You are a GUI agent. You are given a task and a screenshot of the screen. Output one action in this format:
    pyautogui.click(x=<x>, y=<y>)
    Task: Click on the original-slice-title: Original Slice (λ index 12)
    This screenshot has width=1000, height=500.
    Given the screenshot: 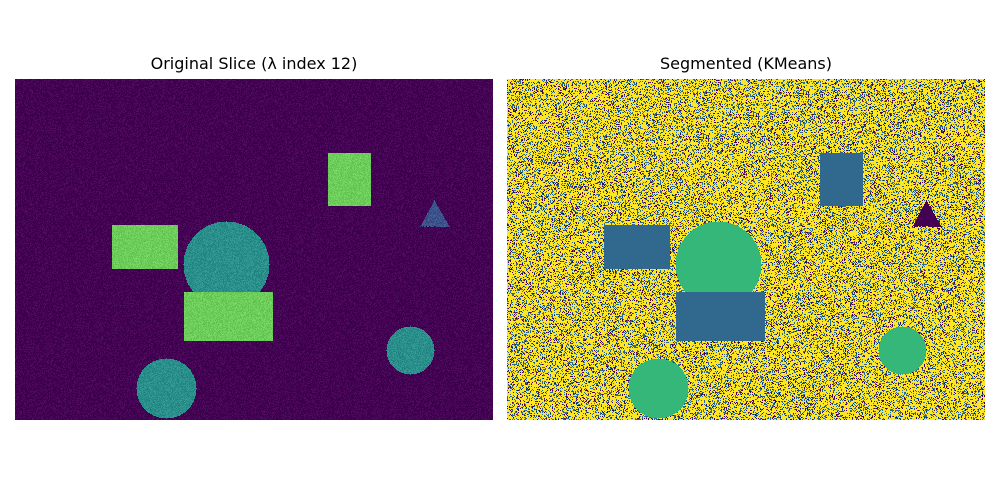 What is the action you would take?
    pyautogui.click(x=254, y=63)
    